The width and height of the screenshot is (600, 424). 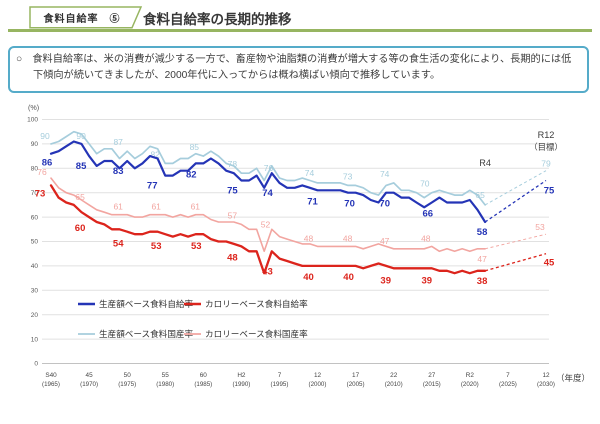 What do you see at coordinates (480, 195) in the screenshot?
I see `value-label-生産額ベース食料国産率-2022: 65` at bounding box center [480, 195].